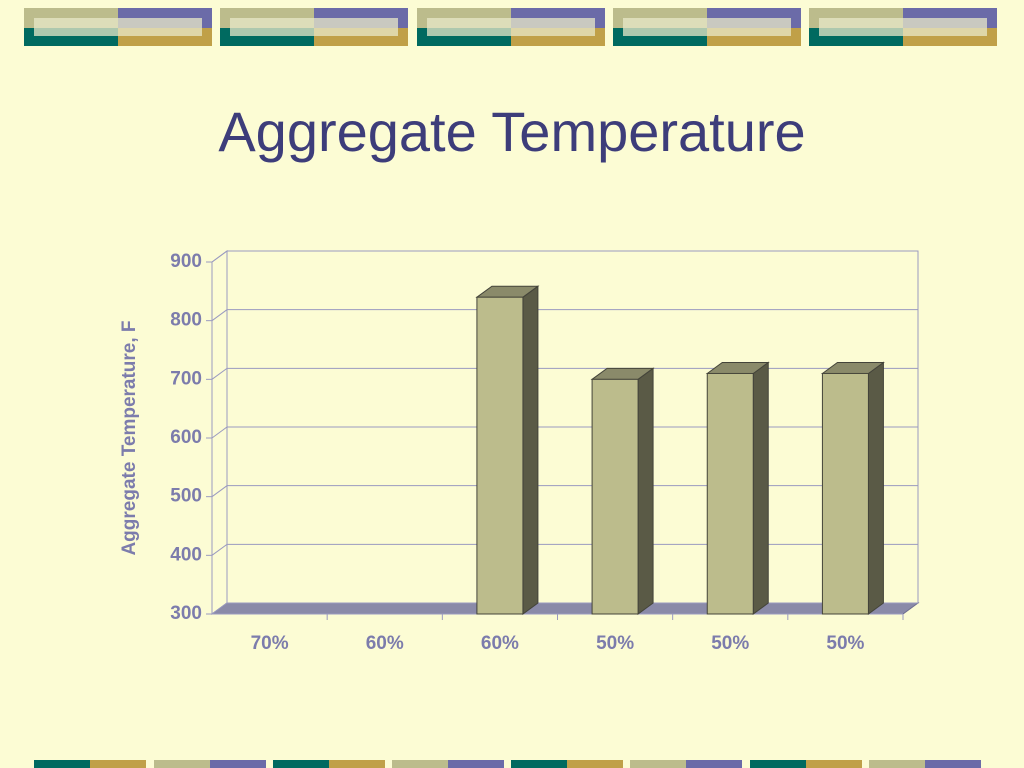  What do you see at coordinates (186, 320) in the screenshot?
I see `y-tick-label: 800` at bounding box center [186, 320].